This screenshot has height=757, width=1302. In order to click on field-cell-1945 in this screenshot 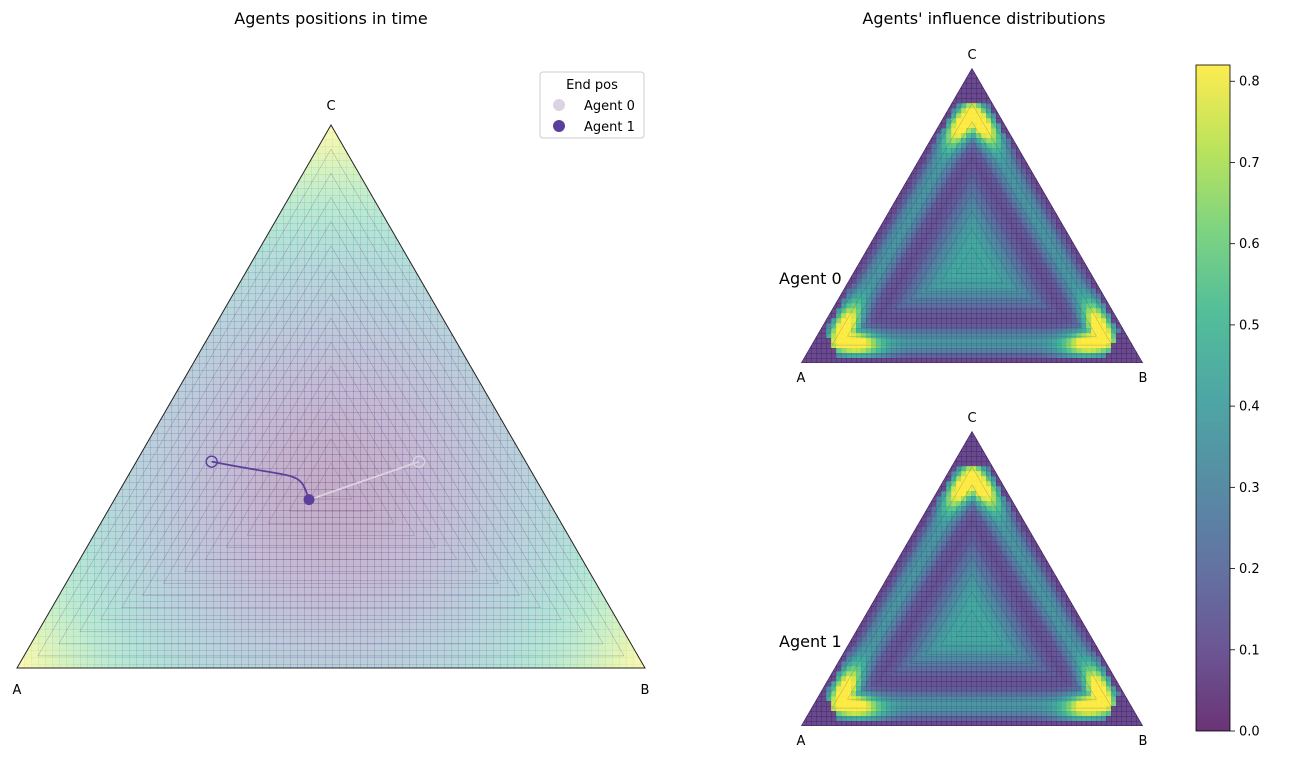, I will do `click(350, 500)`.